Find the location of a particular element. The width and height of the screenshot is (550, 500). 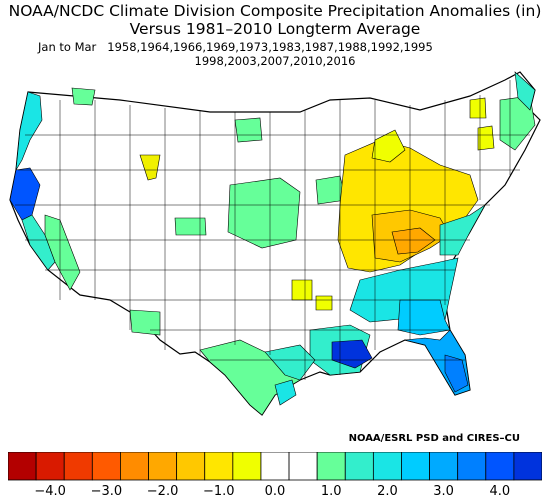

region-mid-atlantic-wet is located at coordinates (462, 230).